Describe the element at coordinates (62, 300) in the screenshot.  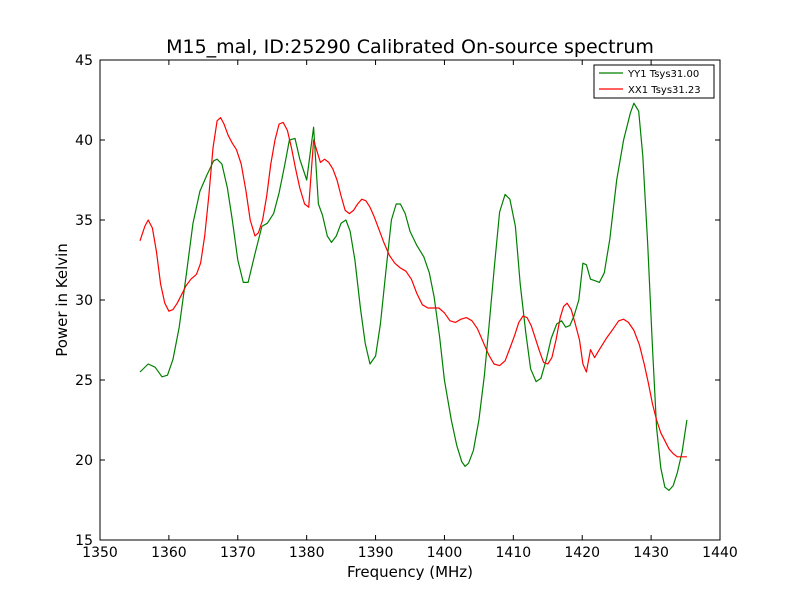
I see `y-axis-label: Power in Kelvin` at that location.